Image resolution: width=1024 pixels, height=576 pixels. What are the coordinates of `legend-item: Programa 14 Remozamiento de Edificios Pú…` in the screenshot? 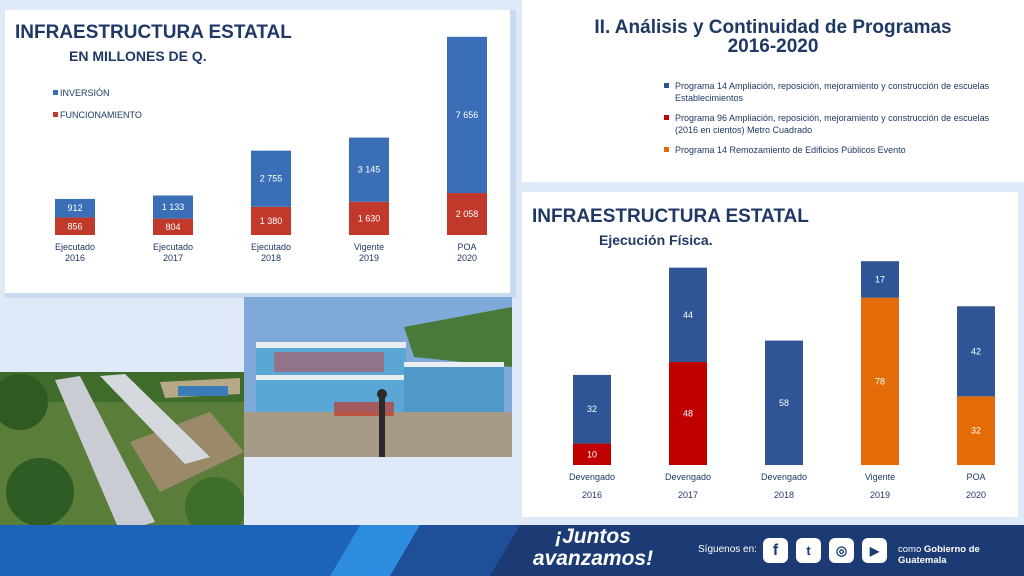 It's located at (785, 150).